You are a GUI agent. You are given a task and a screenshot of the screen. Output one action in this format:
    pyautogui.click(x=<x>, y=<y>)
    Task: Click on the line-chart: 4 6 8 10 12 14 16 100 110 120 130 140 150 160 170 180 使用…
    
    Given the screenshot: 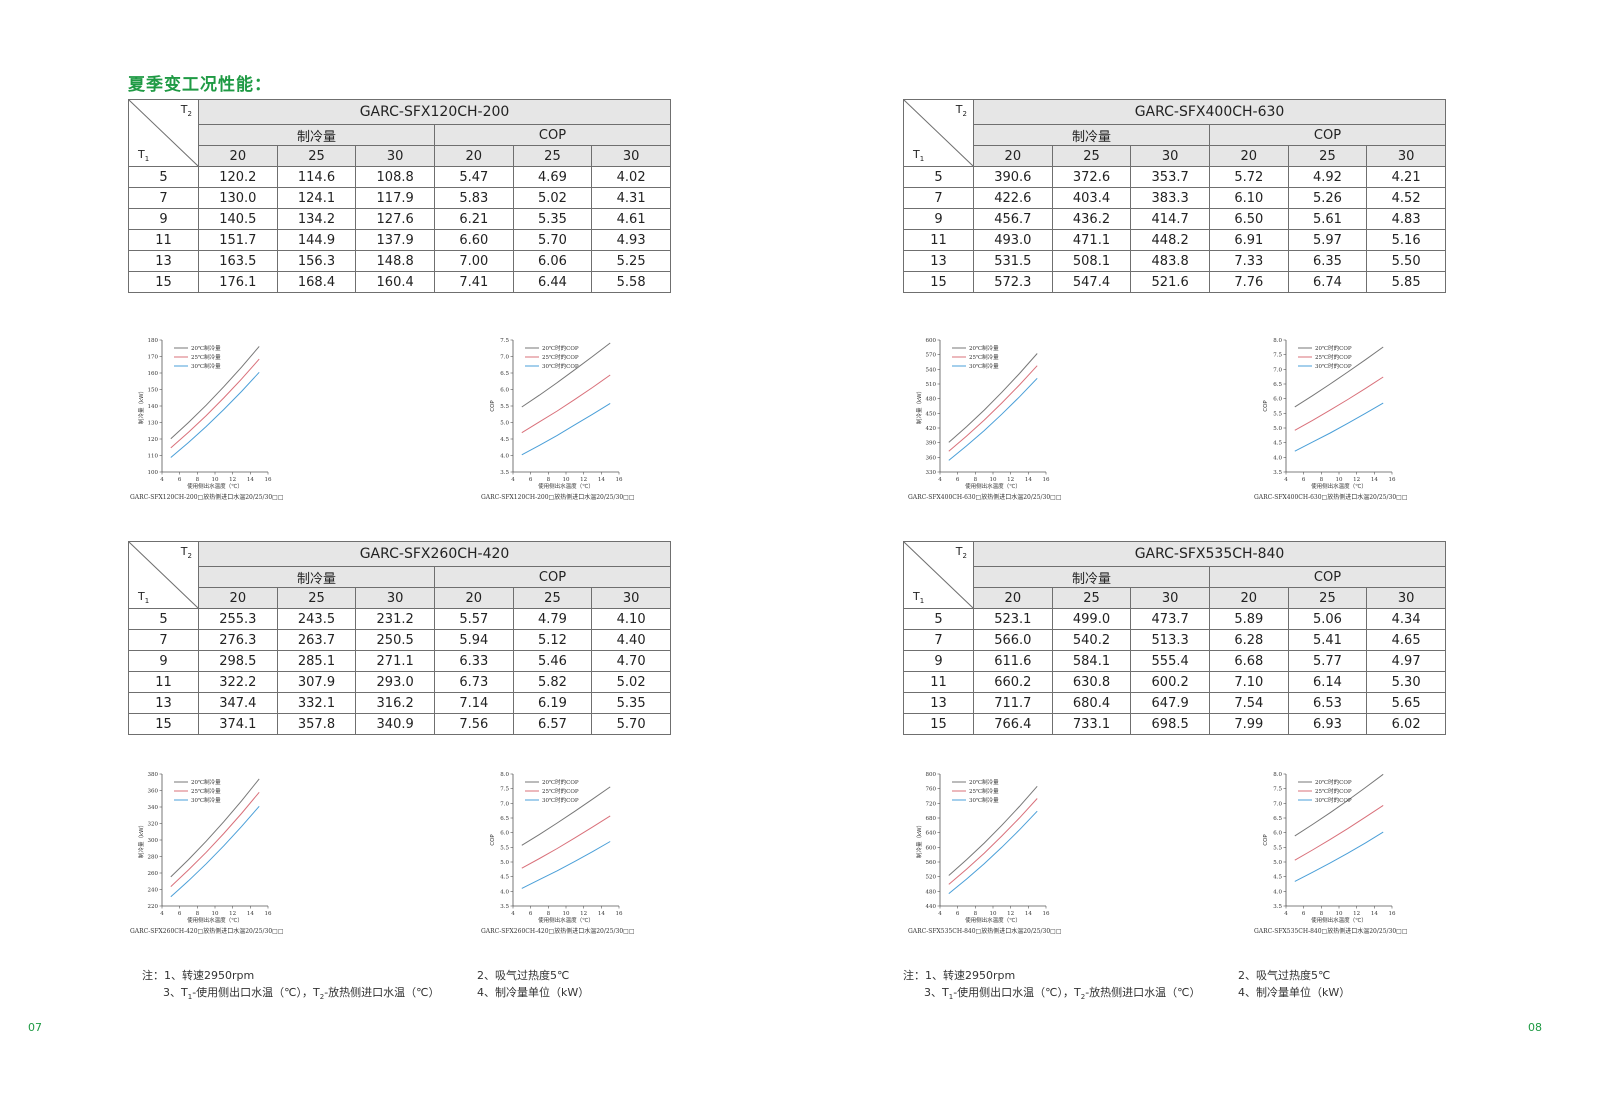 What is the action you would take?
    pyautogui.click(x=204, y=414)
    